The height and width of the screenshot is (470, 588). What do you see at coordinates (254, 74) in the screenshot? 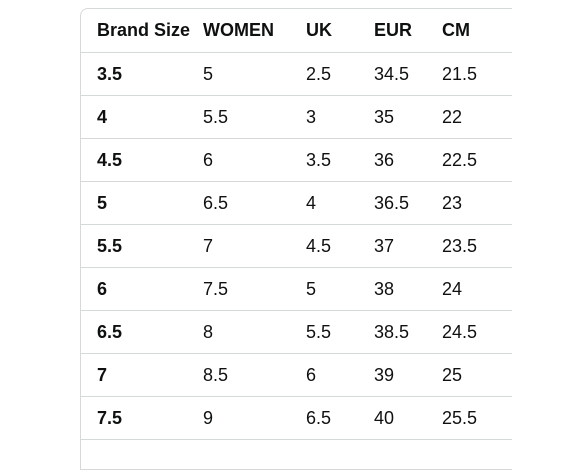
I see `cell-women: 5` at bounding box center [254, 74].